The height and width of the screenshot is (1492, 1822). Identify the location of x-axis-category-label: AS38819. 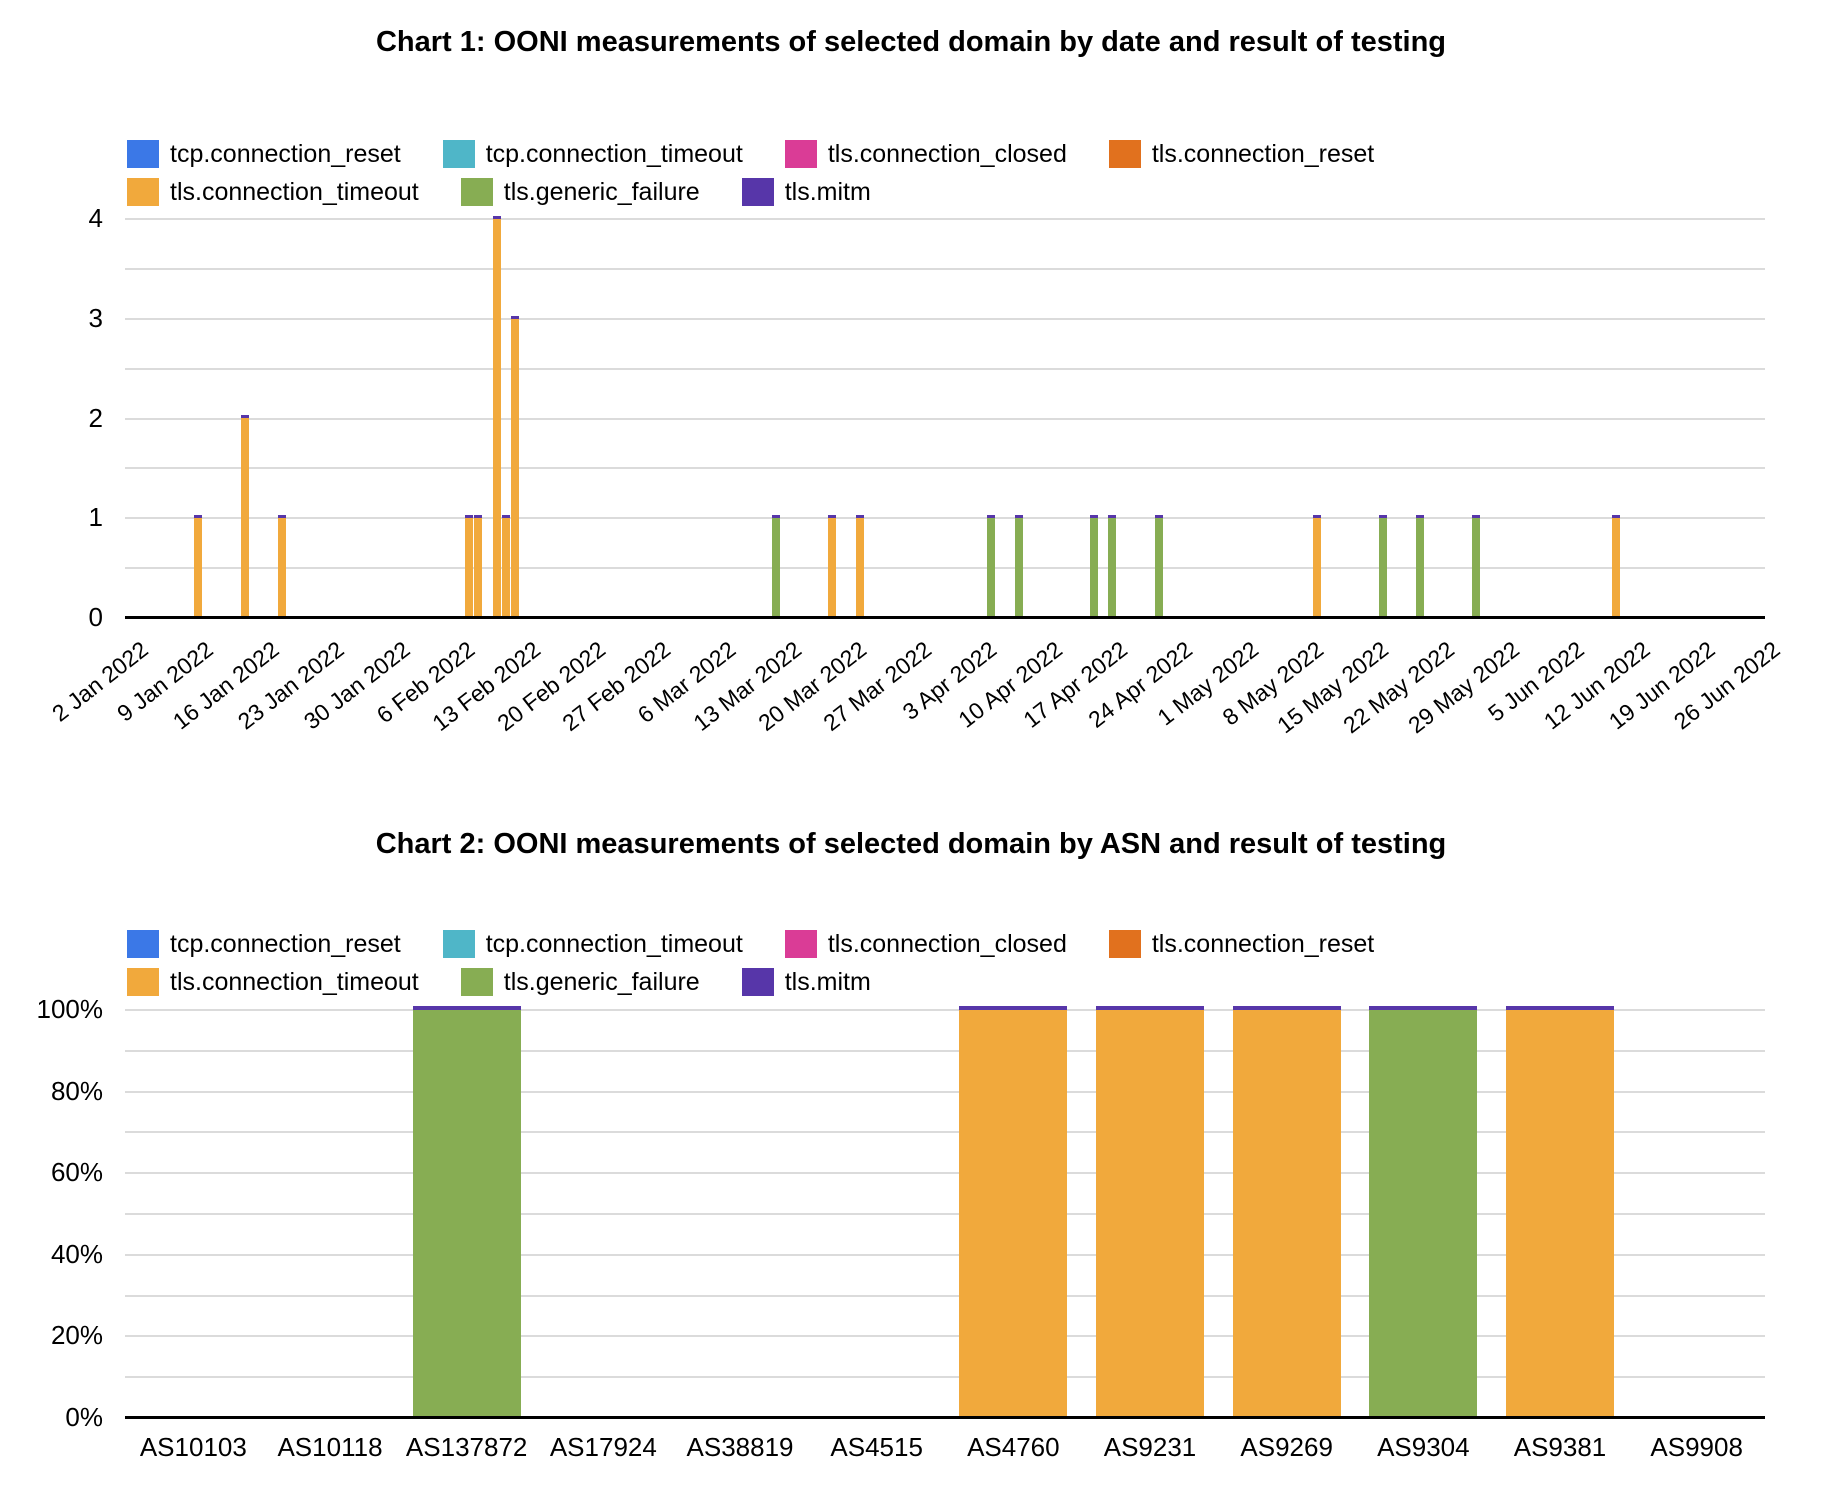
(740, 1447).